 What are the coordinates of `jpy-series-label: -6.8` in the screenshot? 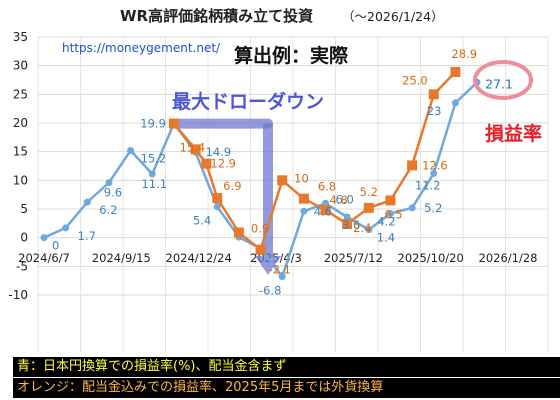 It's located at (270, 291).